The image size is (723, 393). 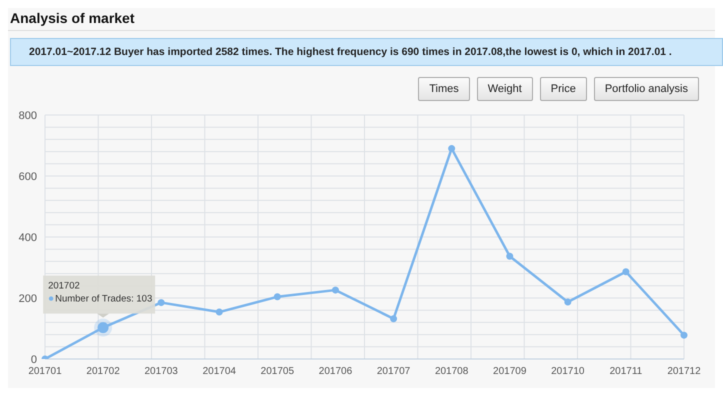 What do you see at coordinates (27, 238) in the screenshot?
I see `y-tick-label: 400` at bounding box center [27, 238].